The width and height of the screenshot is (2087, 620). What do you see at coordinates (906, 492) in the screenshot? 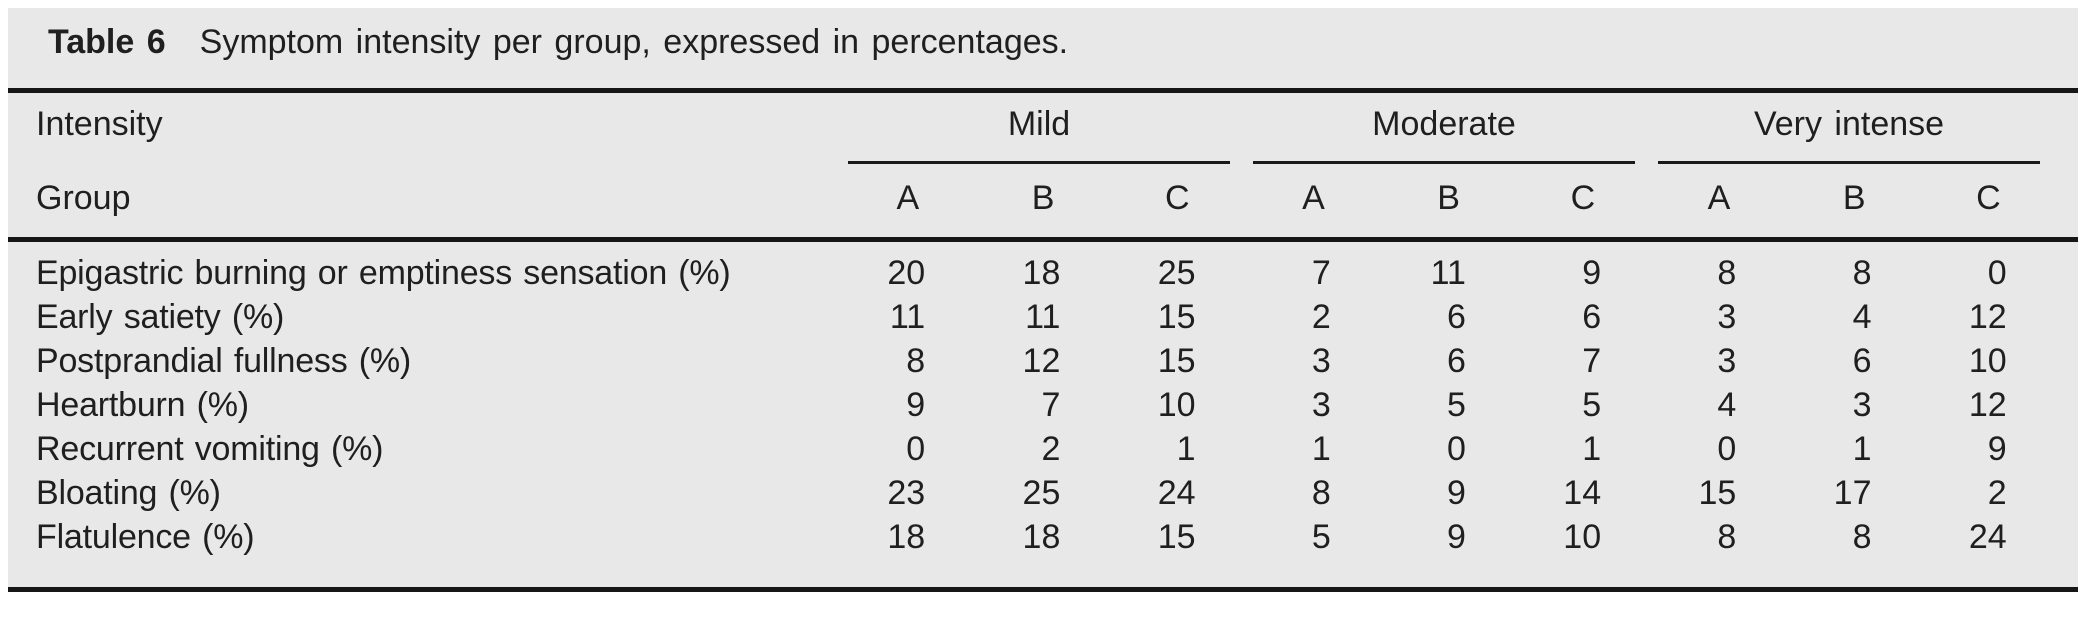
I see `cell-value: 23` at bounding box center [906, 492].